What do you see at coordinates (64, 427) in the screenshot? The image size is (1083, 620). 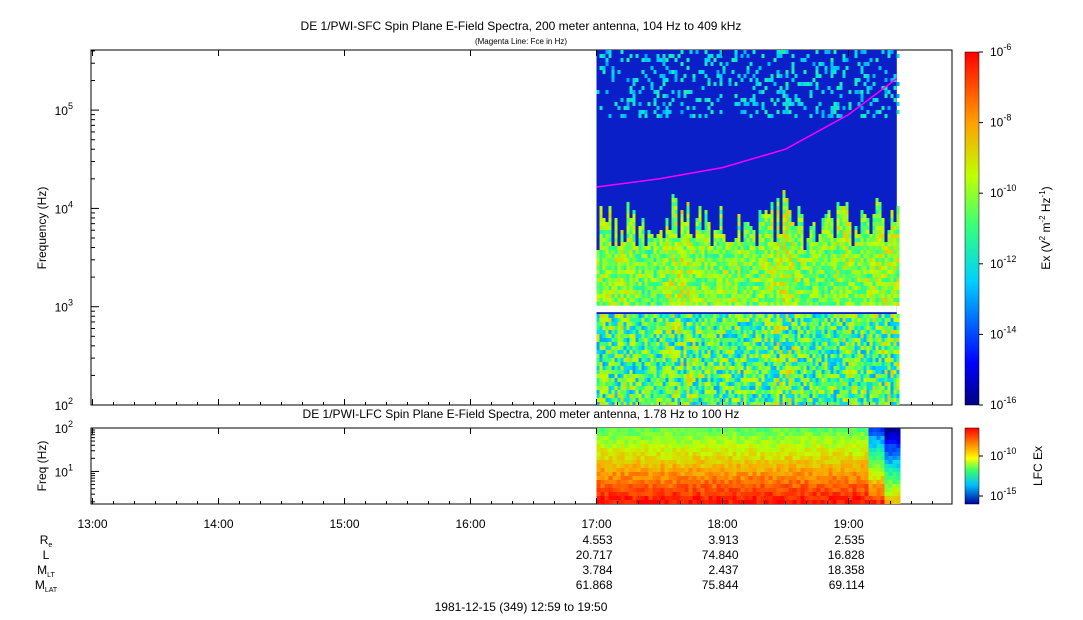 I see `bottom-y-tick-label: 10²` at bounding box center [64, 427].